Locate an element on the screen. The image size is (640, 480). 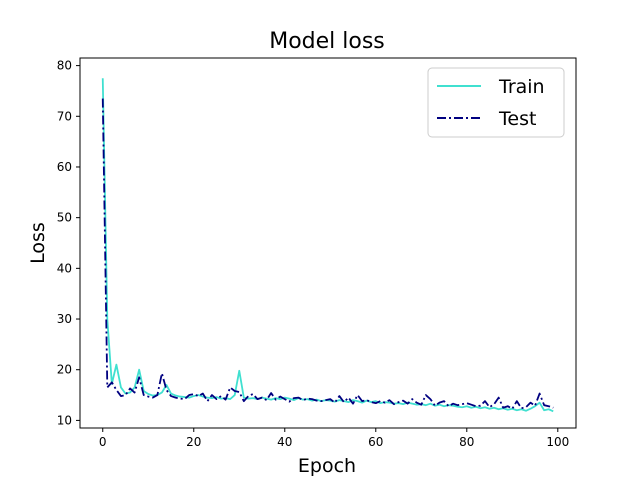
y-axis-ticks: 10 20 30 40 50 60 70 80 is located at coordinates (68, 243).